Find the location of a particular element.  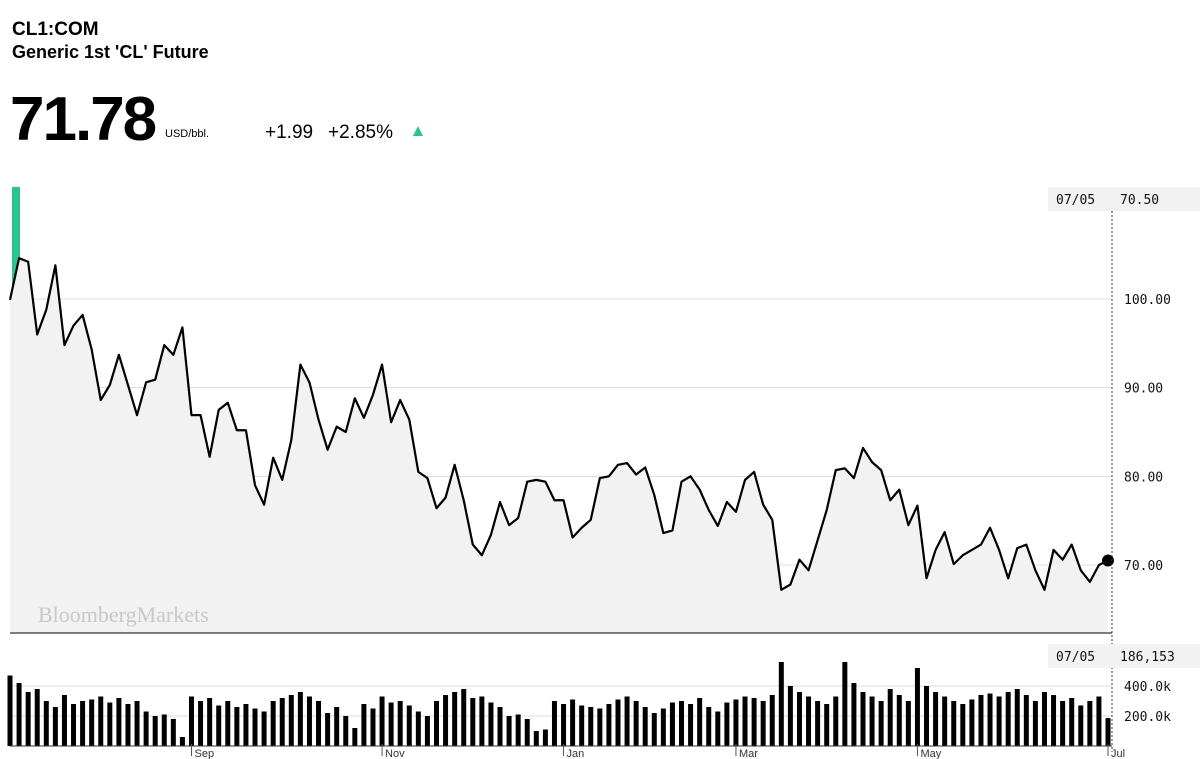

change: +1.99 is located at coordinates (289, 132).